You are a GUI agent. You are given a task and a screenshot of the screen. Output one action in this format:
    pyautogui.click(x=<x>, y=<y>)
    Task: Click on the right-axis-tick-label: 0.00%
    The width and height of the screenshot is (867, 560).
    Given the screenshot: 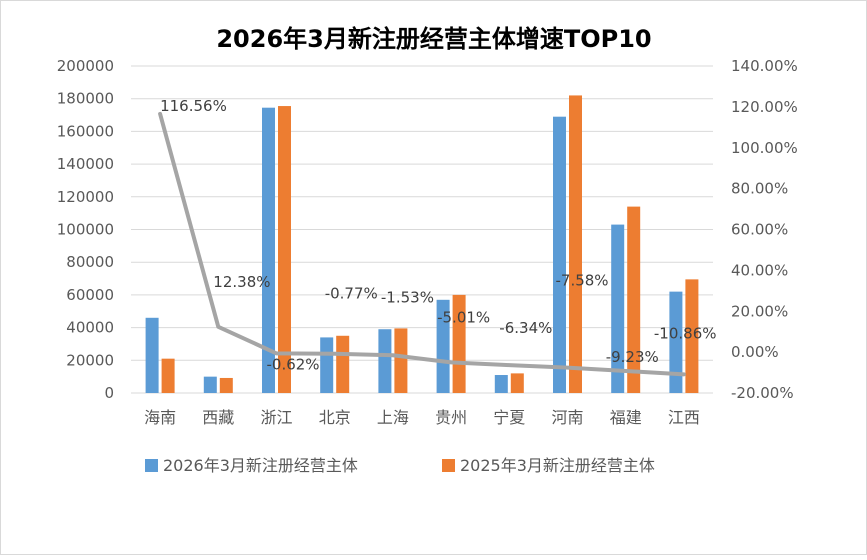 What is the action you would take?
    pyautogui.click(x=755, y=352)
    